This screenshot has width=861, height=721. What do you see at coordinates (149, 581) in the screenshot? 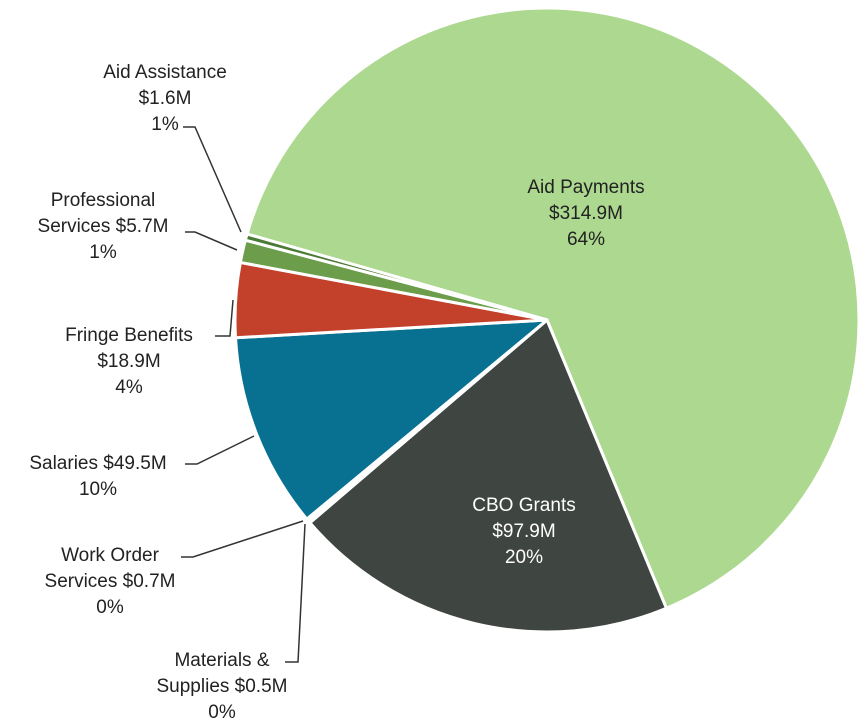
I see `value-label: $0.7M` at bounding box center [149, 581].